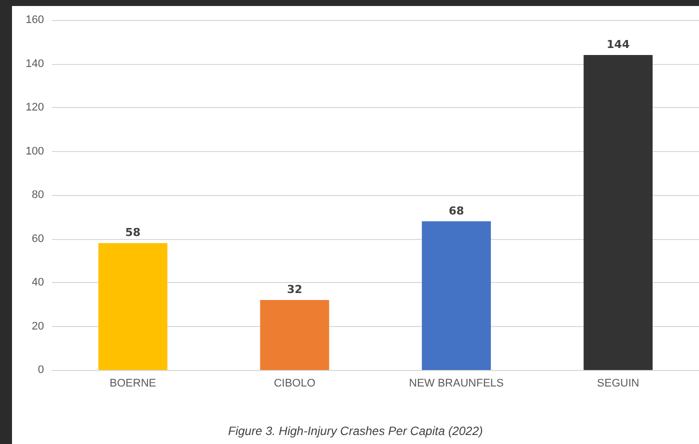 The image size is (699, 444). I want to click on text: Figure 3. High-Injury Crashes Per Capita (2022), so click(355, 431).